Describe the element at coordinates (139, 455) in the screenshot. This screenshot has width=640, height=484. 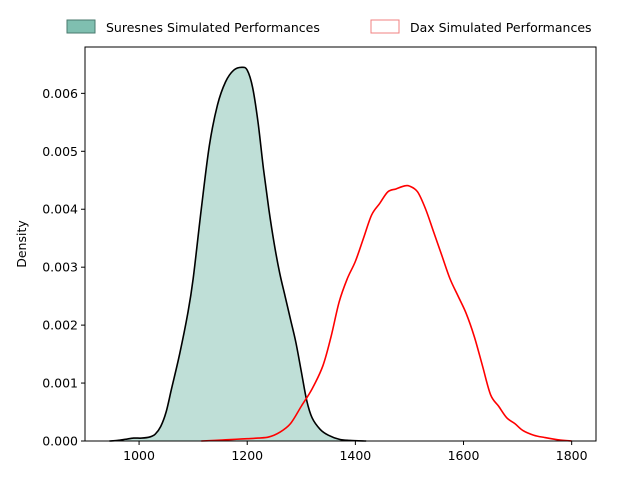
I see `x-tick-label: 1000` at that location.